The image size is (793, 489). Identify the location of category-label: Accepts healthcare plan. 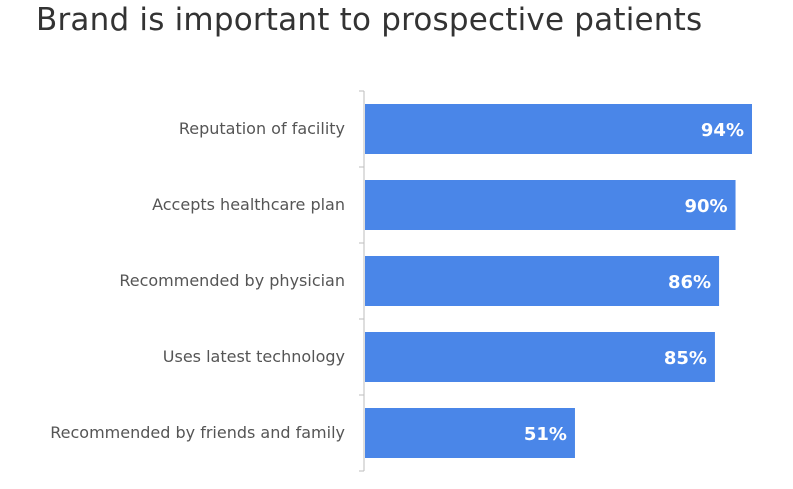
(248, 204).